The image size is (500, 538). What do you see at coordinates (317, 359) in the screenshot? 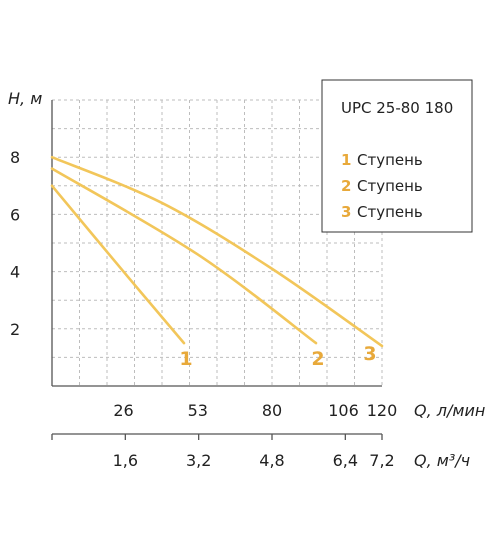
I see `series-label-2: 2` at bounding box center [317, 359].